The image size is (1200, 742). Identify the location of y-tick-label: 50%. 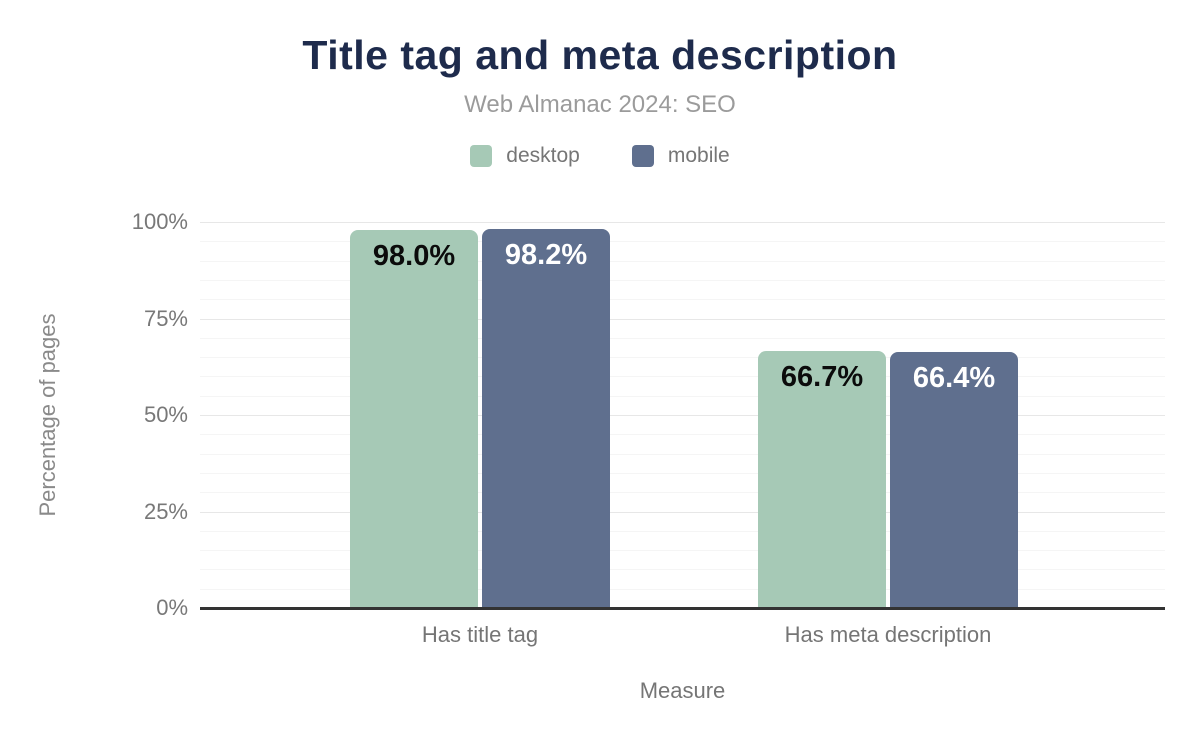
(165, 414).